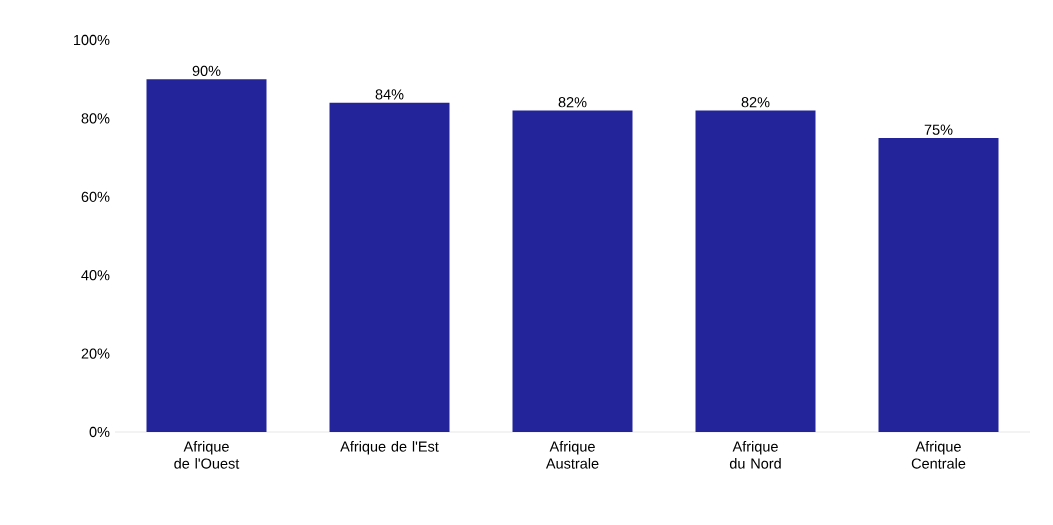 This screenshot has height=525, width=1053. I want to click on y-tick-label: 100%, so click(91, 40).